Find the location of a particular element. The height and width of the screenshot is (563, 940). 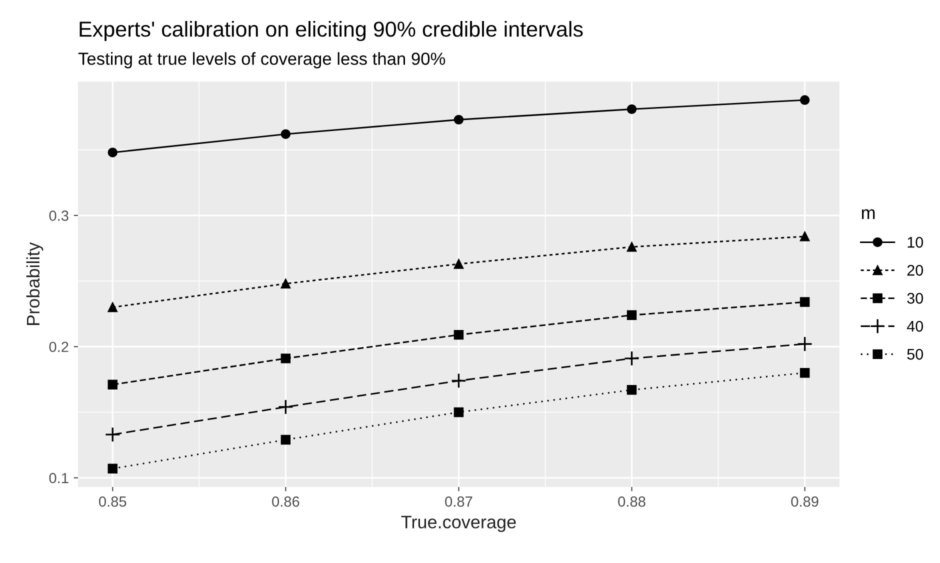

x-tick-label: 0.86 is located at coordinates (286, 501).